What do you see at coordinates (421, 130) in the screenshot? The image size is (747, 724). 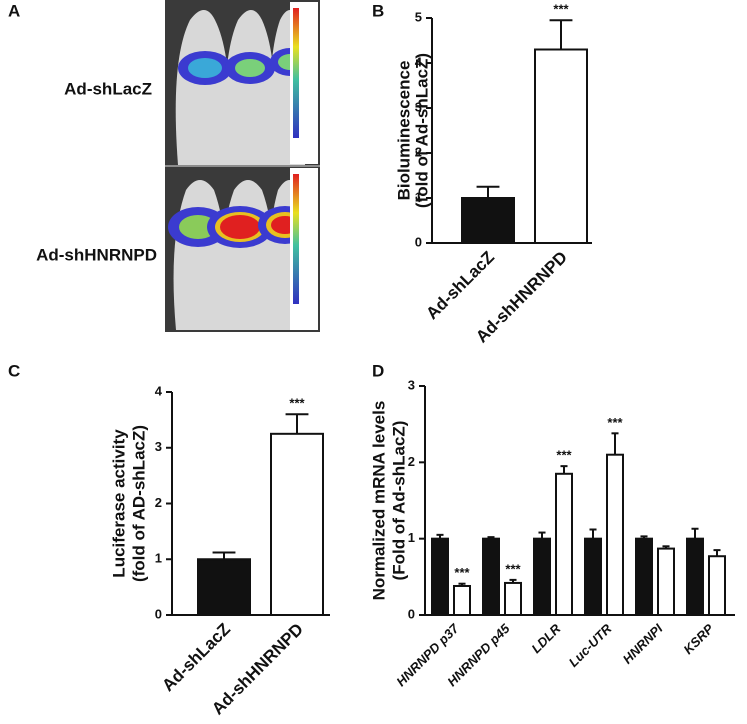 I see `y-axis-label: (fold of Ad-shLacZ)` at bounding box center [421, 130].